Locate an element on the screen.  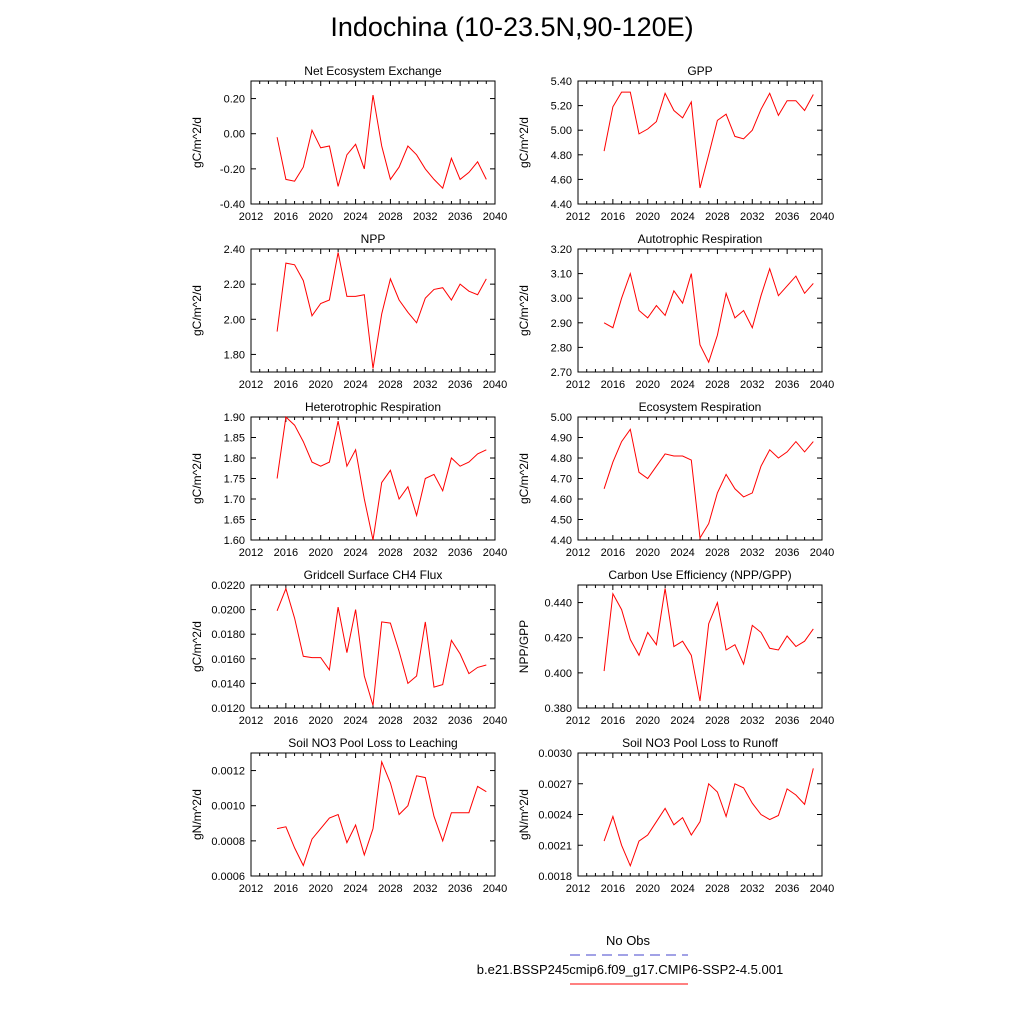
y-tick-label: 1.65 is located at coordinates (234, 521).